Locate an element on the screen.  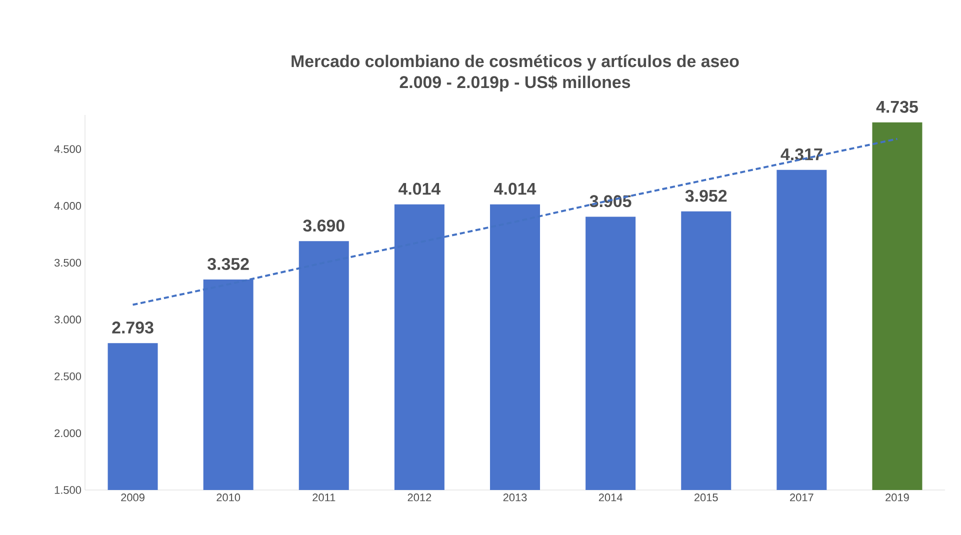
chart-title: Mercado colombiano de cosméticos y artículos de aseo 2.009 - 2.019p - US$ millones is located at coordinates (515, 73).